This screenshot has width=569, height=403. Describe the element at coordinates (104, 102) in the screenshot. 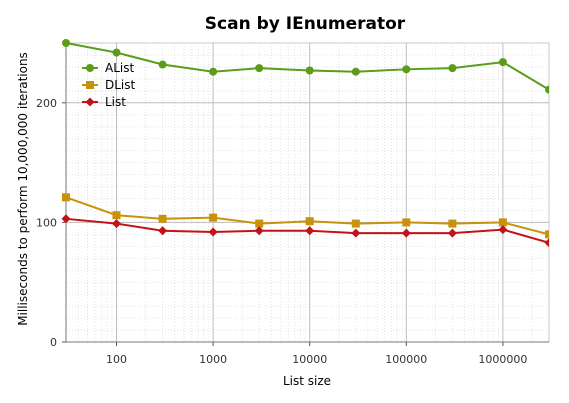

I see `legend-item-list: List` at that location.